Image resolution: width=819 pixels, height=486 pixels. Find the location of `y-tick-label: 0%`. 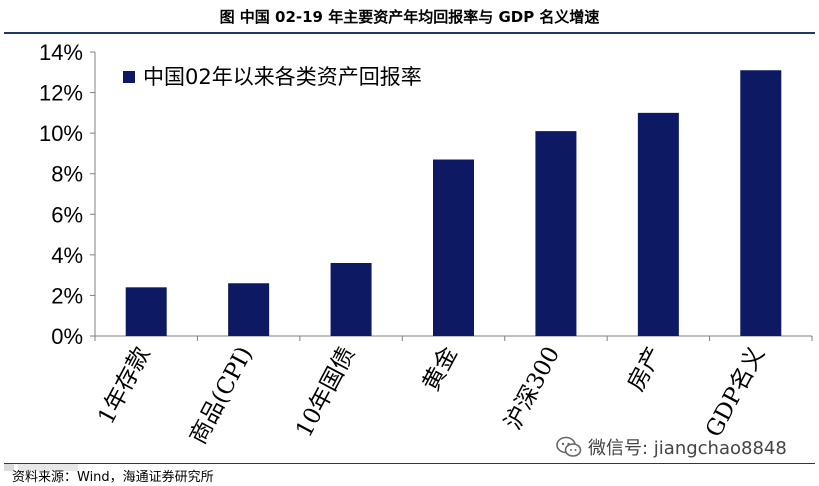

y-tick-label: 0% is located at coordinates (67, 336).